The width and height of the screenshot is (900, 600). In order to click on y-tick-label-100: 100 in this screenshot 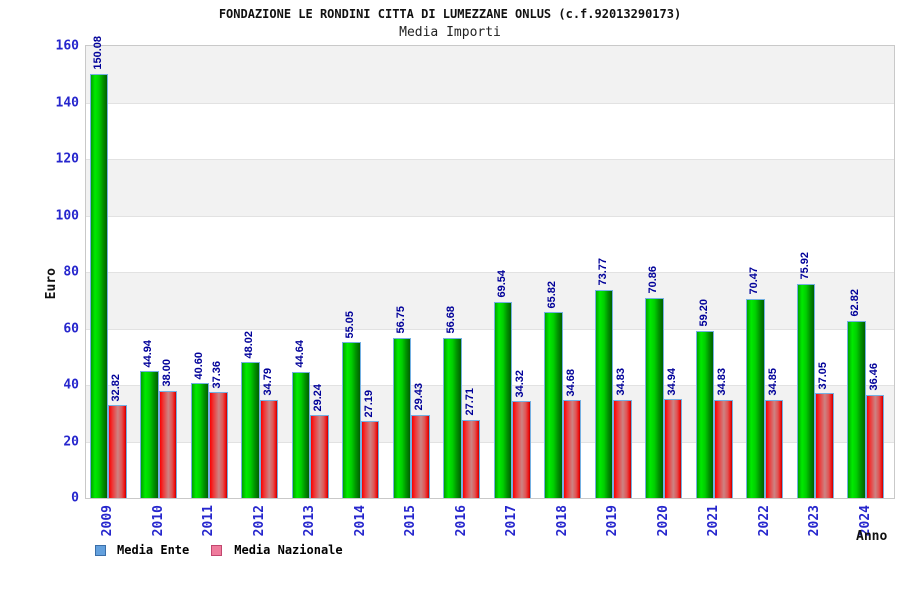, I will do `click(67, 215)`.